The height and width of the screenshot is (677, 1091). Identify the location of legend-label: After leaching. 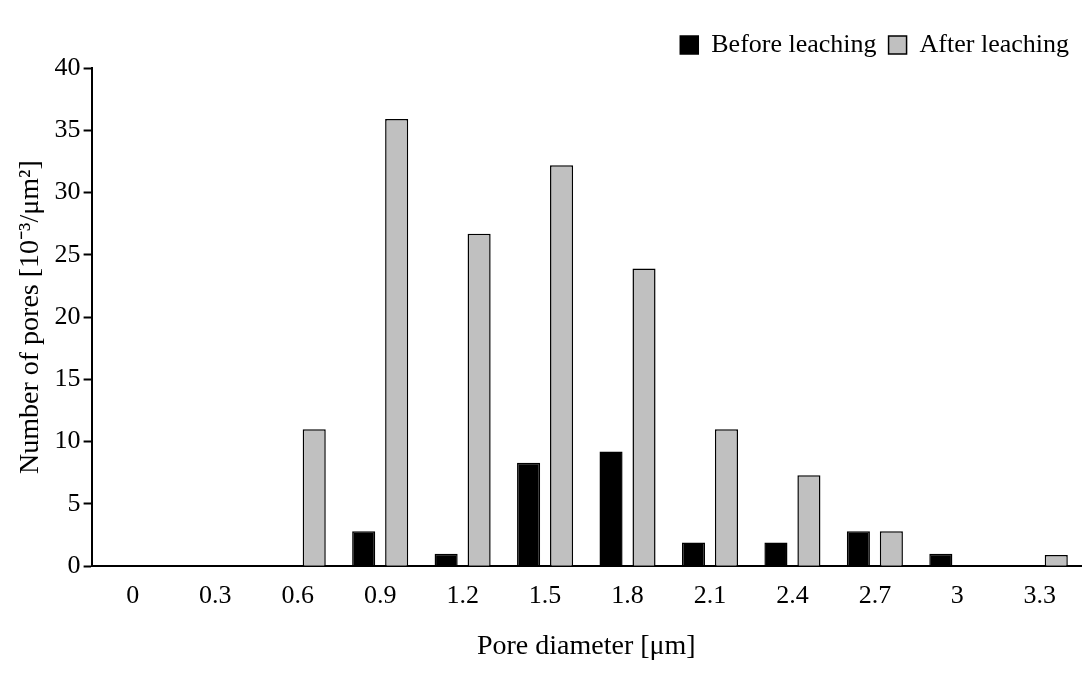
(994, 43).